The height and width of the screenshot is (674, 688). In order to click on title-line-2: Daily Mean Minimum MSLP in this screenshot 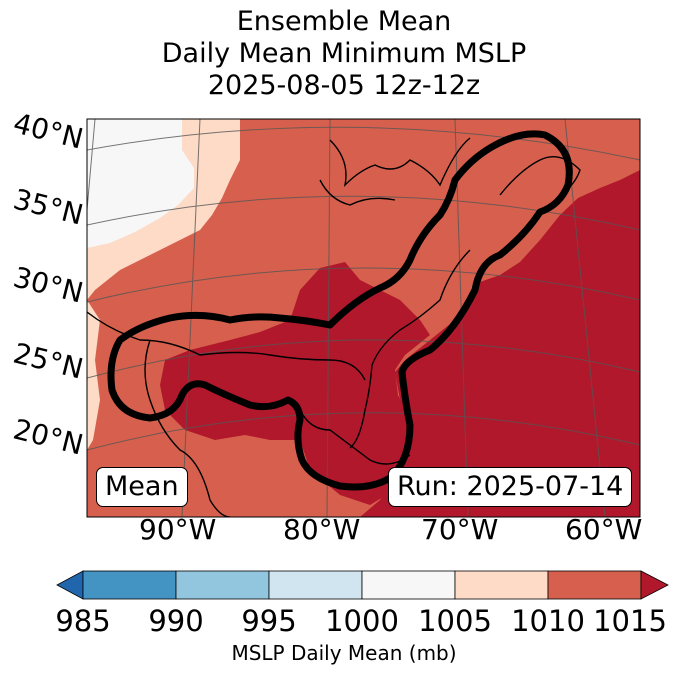, I will do `click(344, 53)`.